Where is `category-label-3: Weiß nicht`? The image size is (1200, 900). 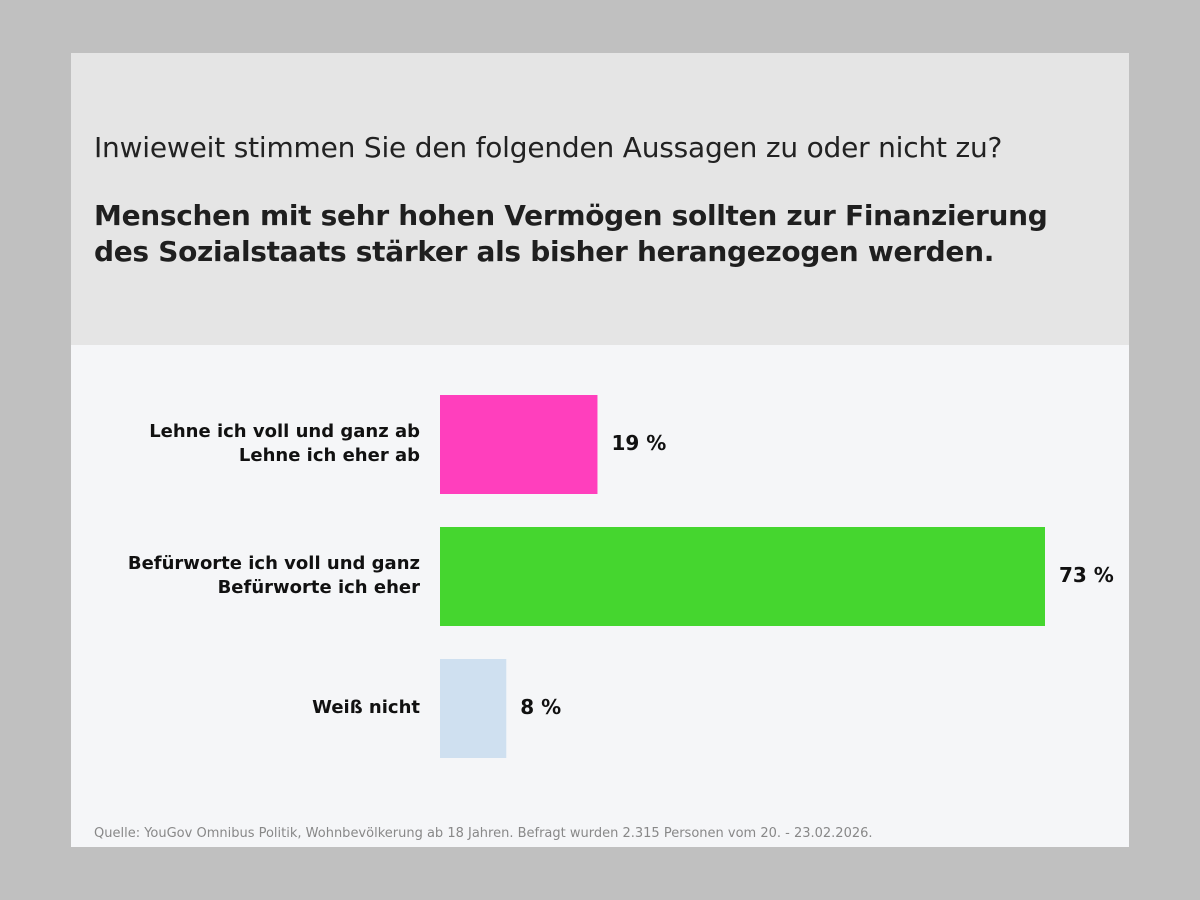
category-label-3: Weiß nicht is located at coordinates (260, 708).